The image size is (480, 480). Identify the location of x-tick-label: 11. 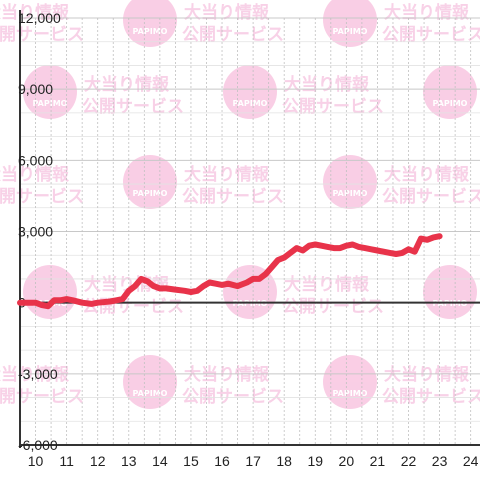
(66, 461).